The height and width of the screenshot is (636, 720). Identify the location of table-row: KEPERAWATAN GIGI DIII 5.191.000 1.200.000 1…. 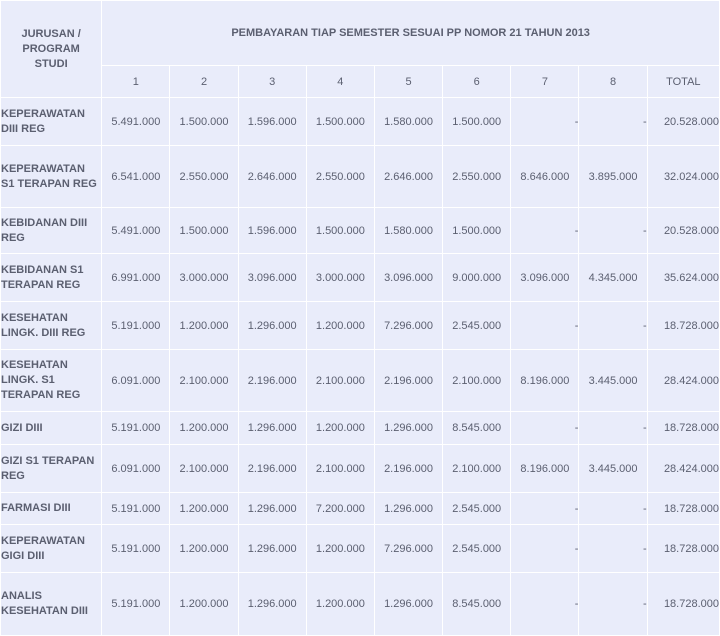
(360, 548).